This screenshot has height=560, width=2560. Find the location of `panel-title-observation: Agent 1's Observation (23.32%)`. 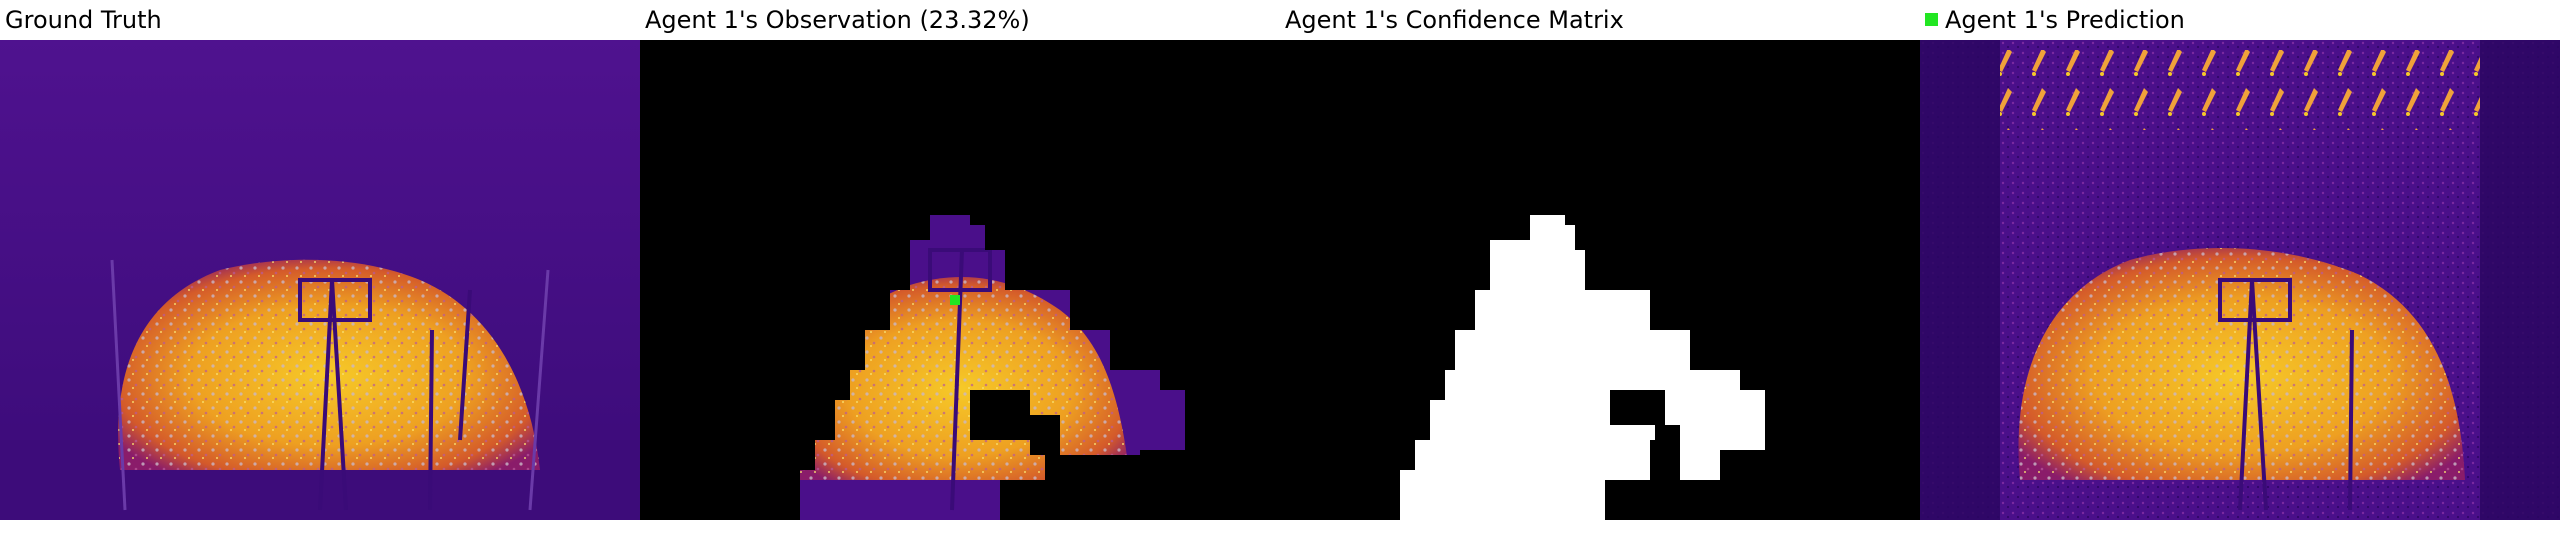

panel-title-observation: Agent 1's Observation (23.32%) is located at coordinates (837, 20).